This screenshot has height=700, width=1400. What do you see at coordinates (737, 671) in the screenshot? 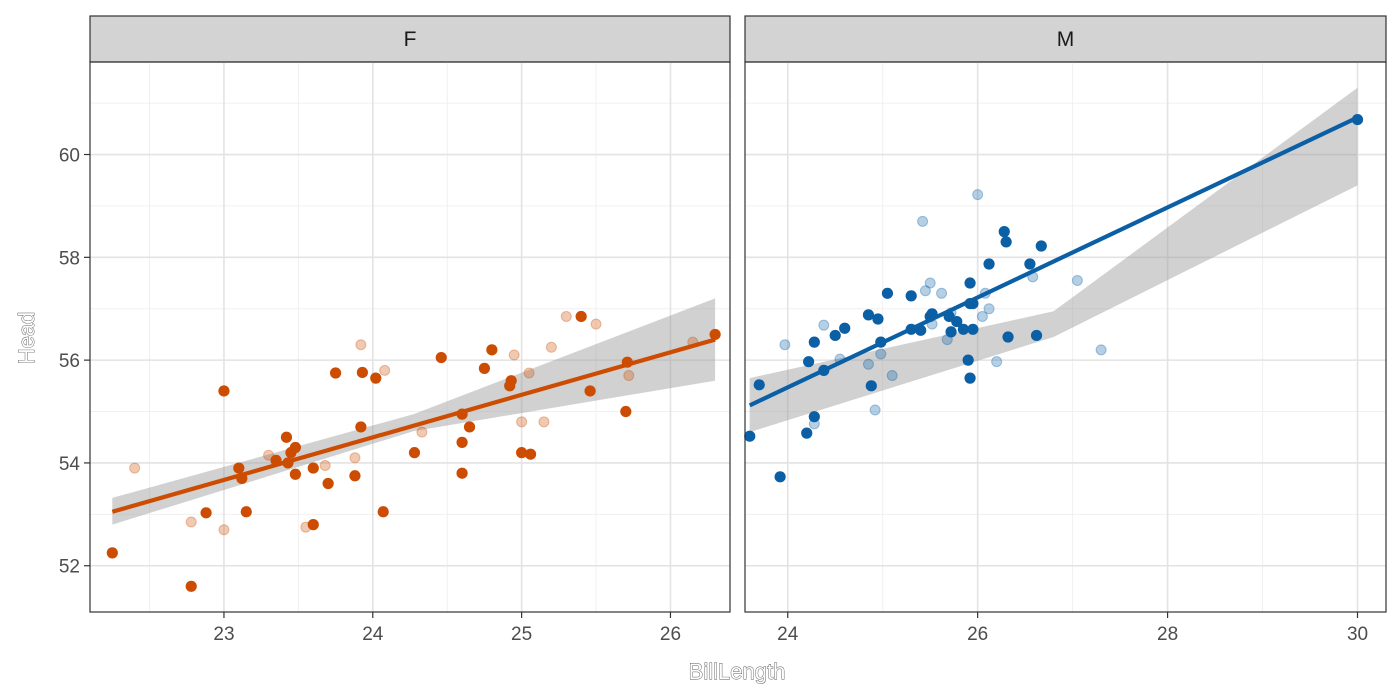
I see `x-axis-title: BillLength` at bounding box center [737, 671].